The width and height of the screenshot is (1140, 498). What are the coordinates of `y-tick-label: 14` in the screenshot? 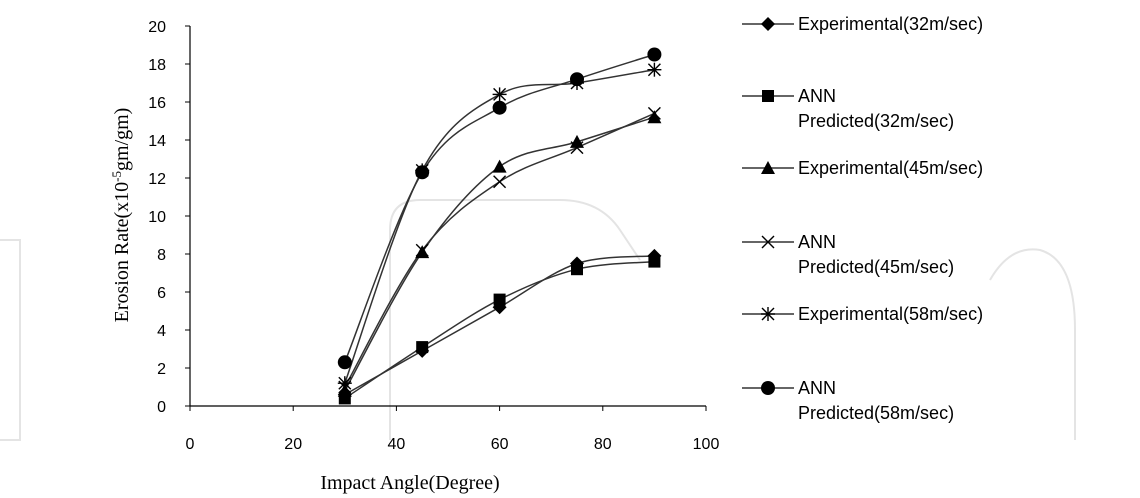 It's located at (157, 141).